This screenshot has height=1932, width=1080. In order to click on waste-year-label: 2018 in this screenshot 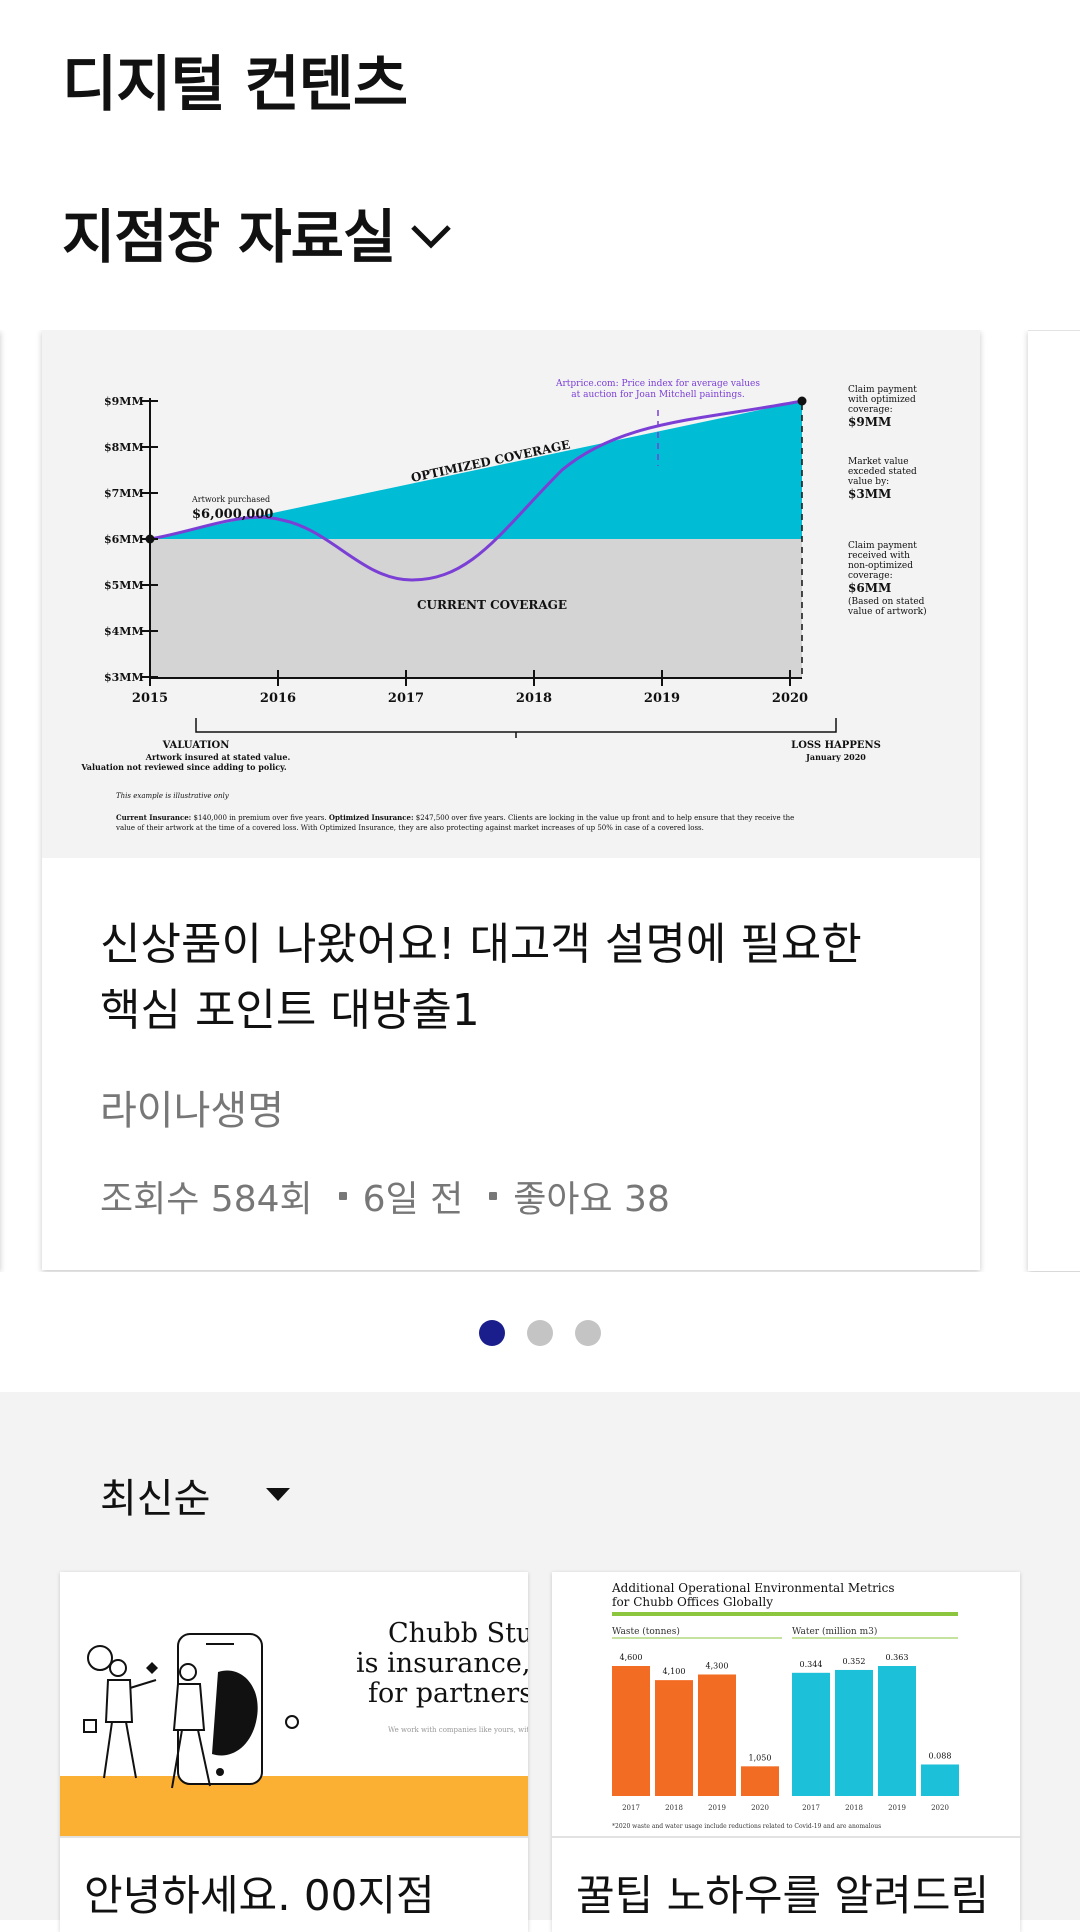, I will do `click(674, 1808)`.